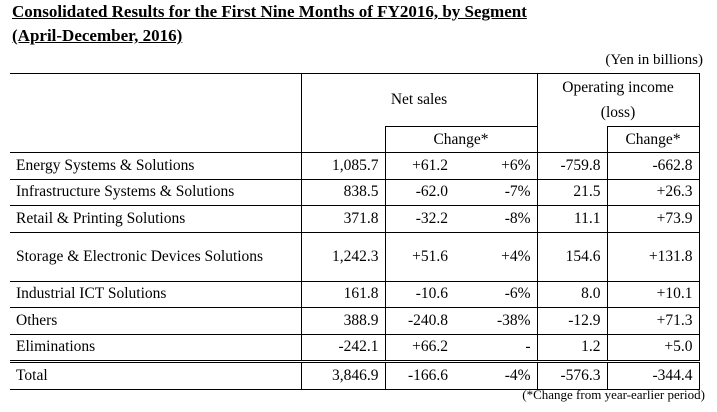 The image size is (717, 412). I want to click on net-sales-change-pct-cell: -4%, so click(496, 375).